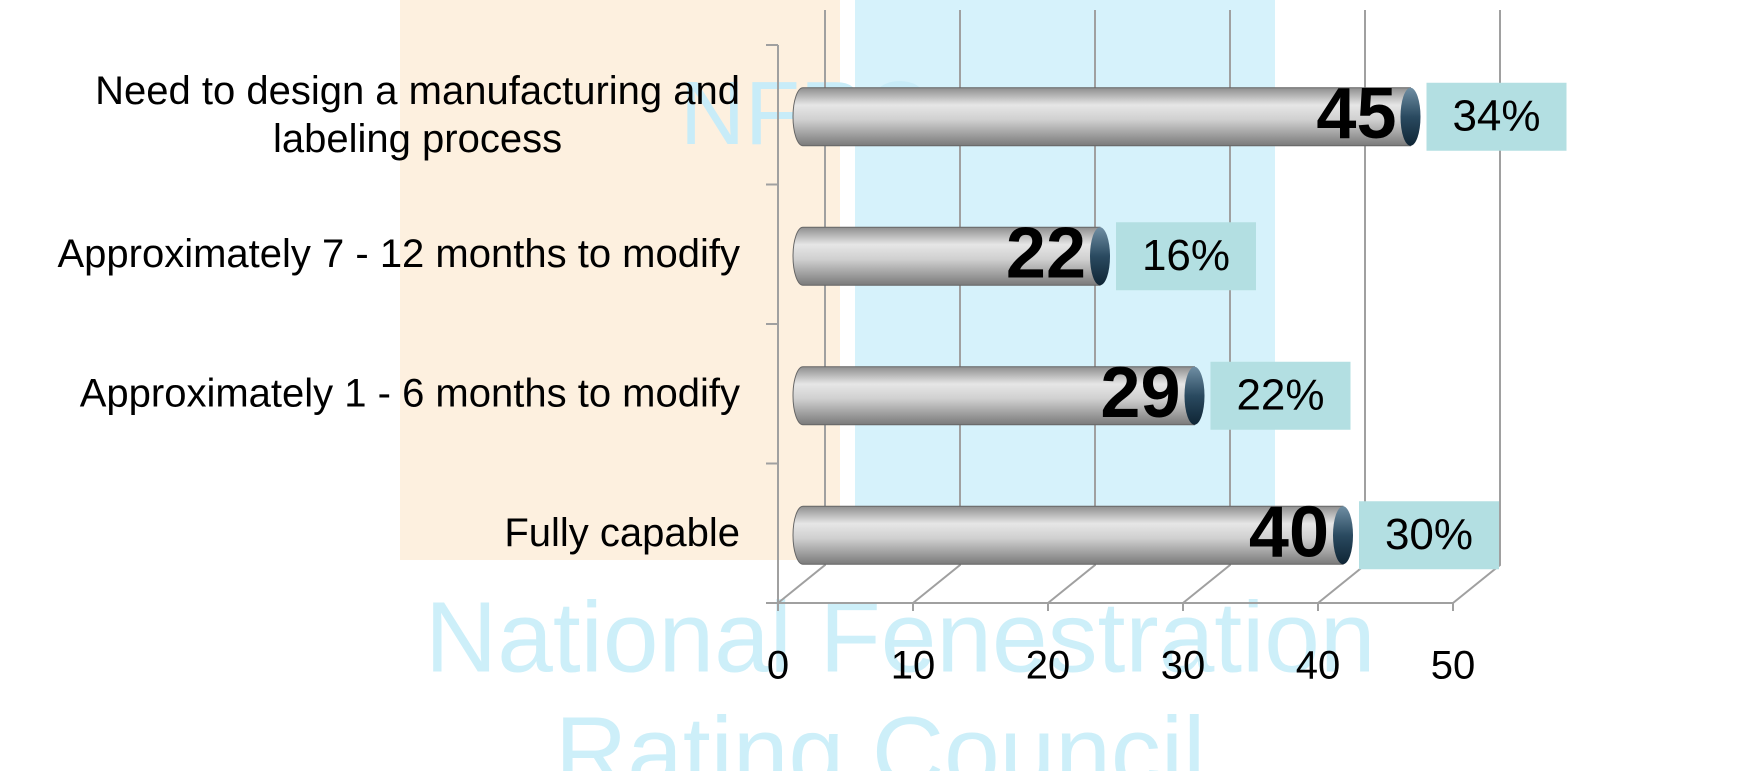 The height and width of the screenshot is (771, 1763). I want to click on value-label: 40, so click(1289, 532).